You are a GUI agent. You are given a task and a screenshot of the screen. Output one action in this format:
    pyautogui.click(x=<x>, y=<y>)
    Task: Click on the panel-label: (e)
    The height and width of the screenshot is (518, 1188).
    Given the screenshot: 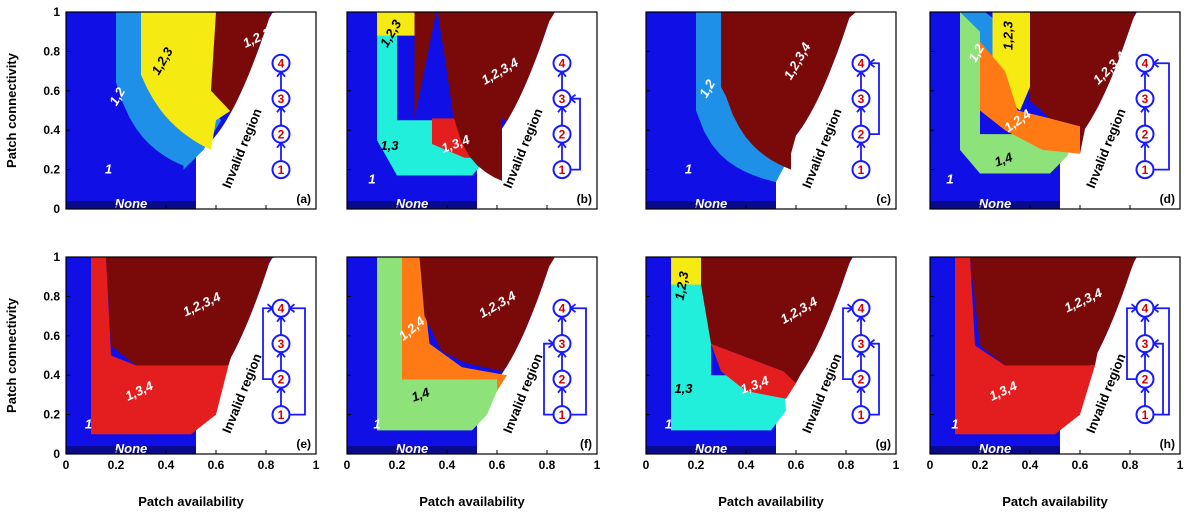 What is the action you would take?
    pyautogui.click(x=303, y=444)
    